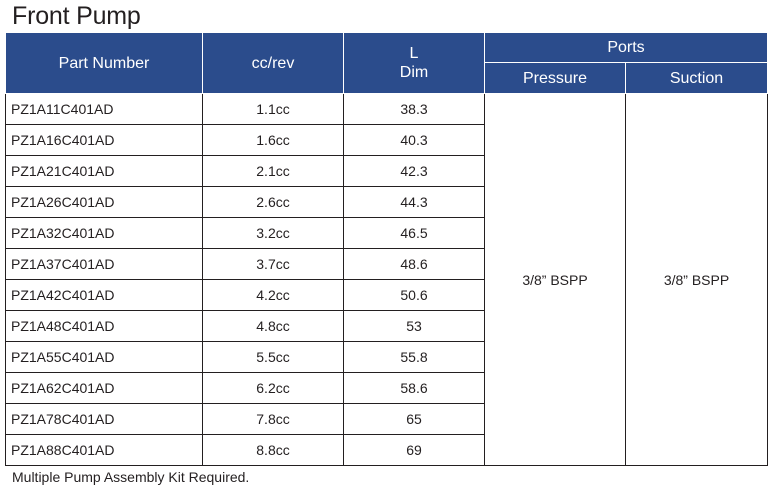  I want to click on table-row: PZ1A21C401AD 2.1cc 42.3, so click(386, 171).